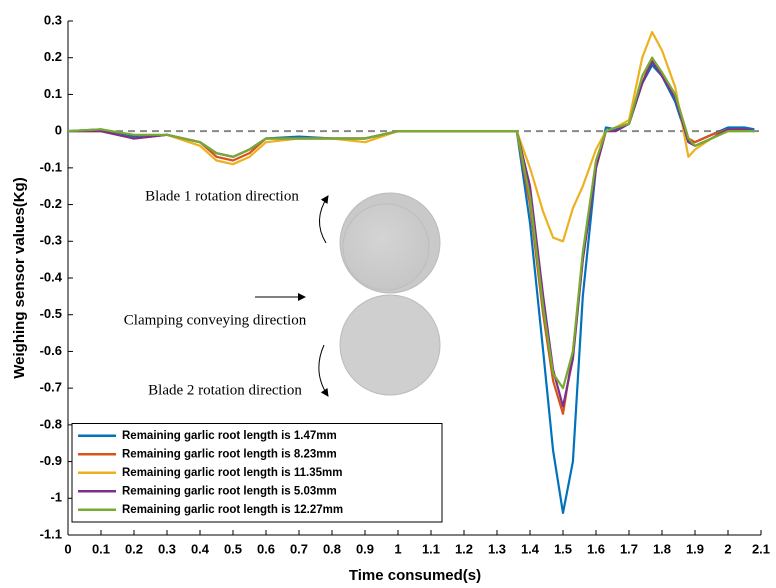  Describe the element at coordinates (232, 473) in the screenshot. I see `legend-label: Remaining garlic root length is 11.35mm` at that location.